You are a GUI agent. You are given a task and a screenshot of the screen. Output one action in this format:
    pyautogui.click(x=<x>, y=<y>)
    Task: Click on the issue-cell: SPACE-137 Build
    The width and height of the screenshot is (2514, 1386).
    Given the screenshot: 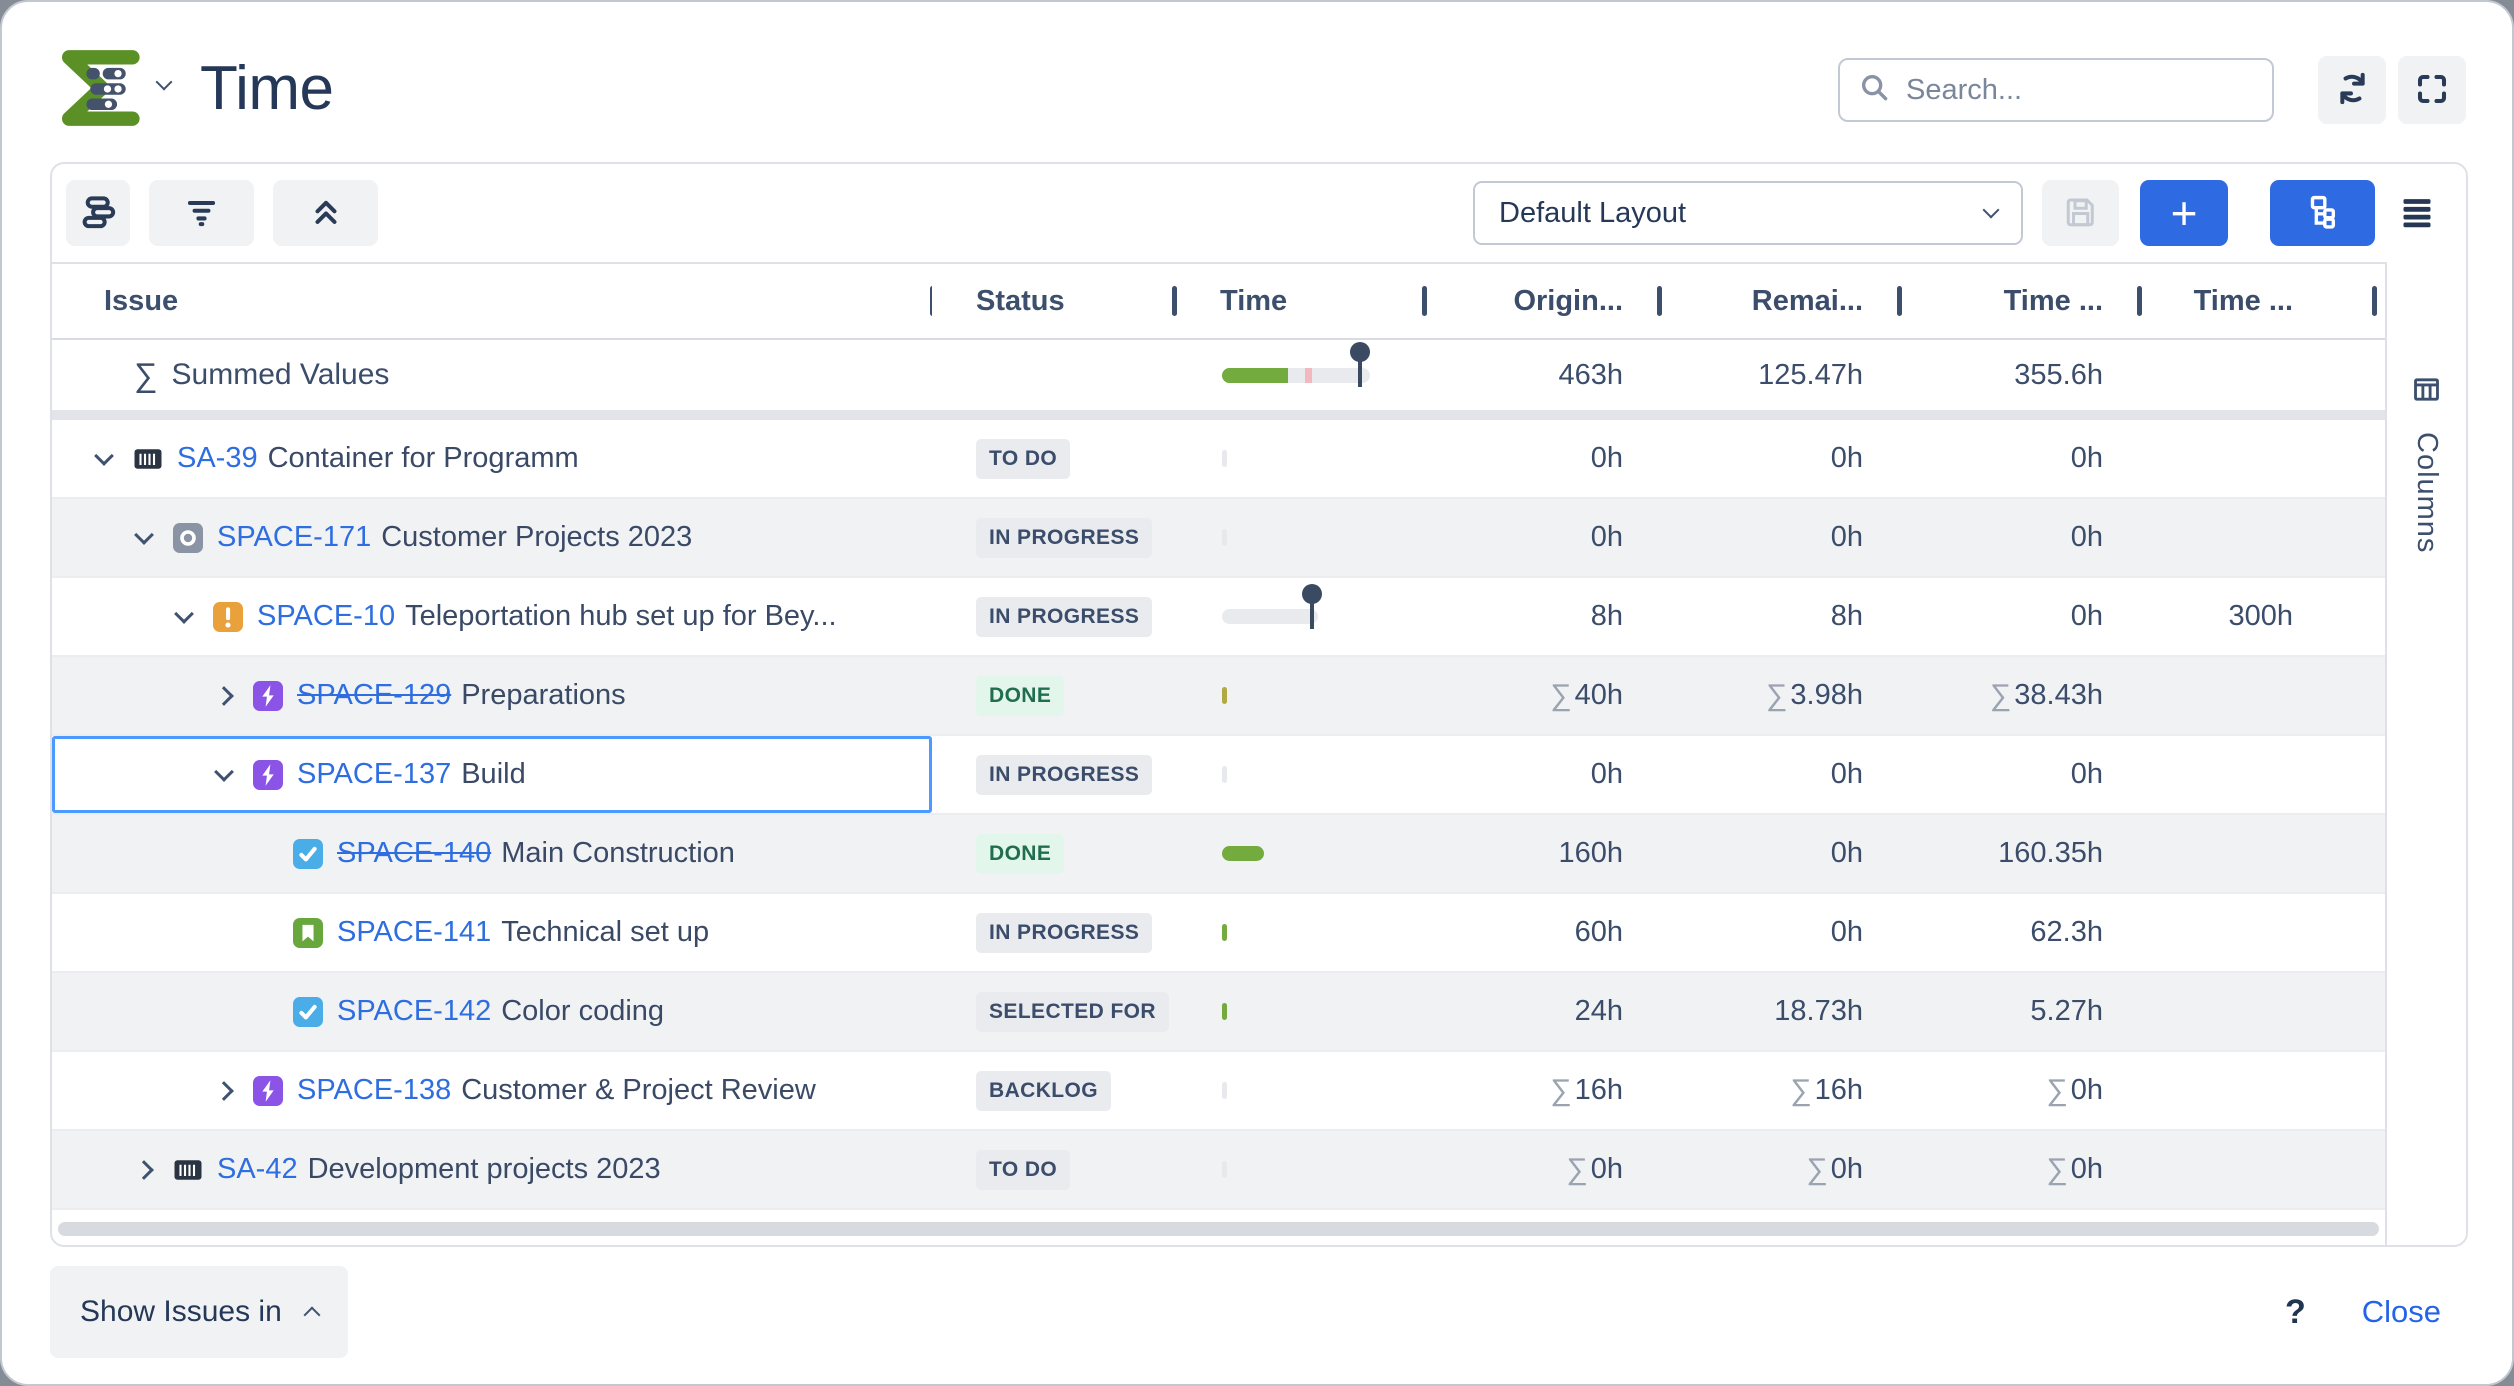 What is the action you would take?
    pyautogui.click(x=492, y=774)
    